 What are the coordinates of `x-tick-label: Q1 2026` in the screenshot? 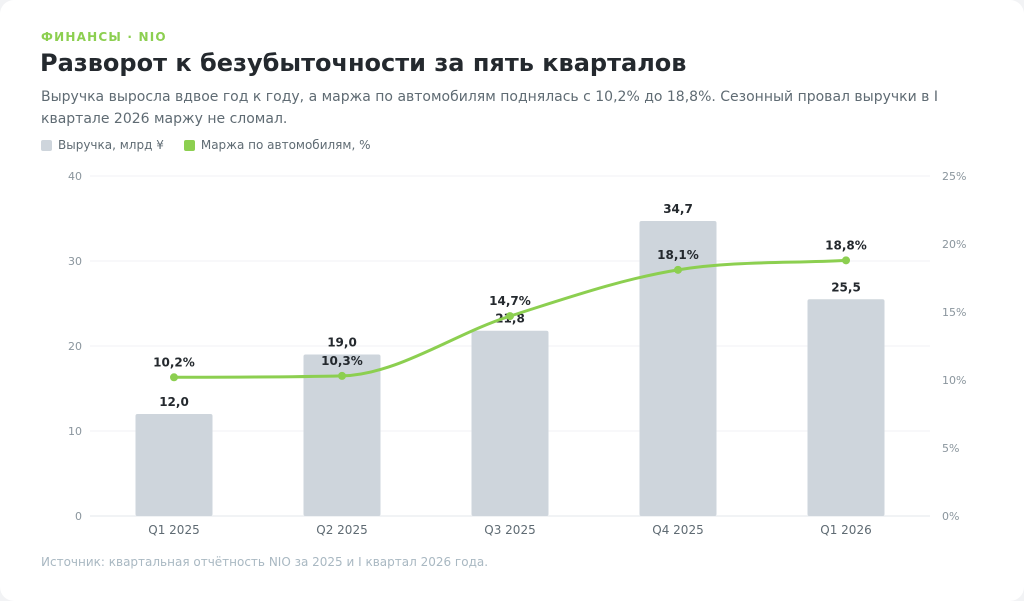 It's located at (845, 530).